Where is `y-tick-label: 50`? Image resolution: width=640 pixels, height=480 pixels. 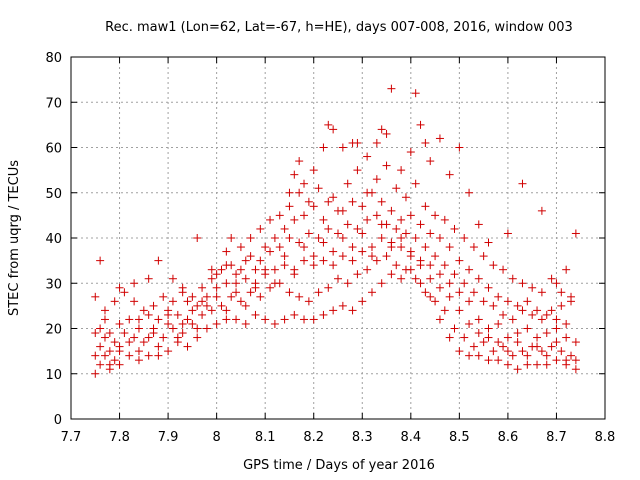 y-tick-label: 50 is located at coordinates (53, 194).